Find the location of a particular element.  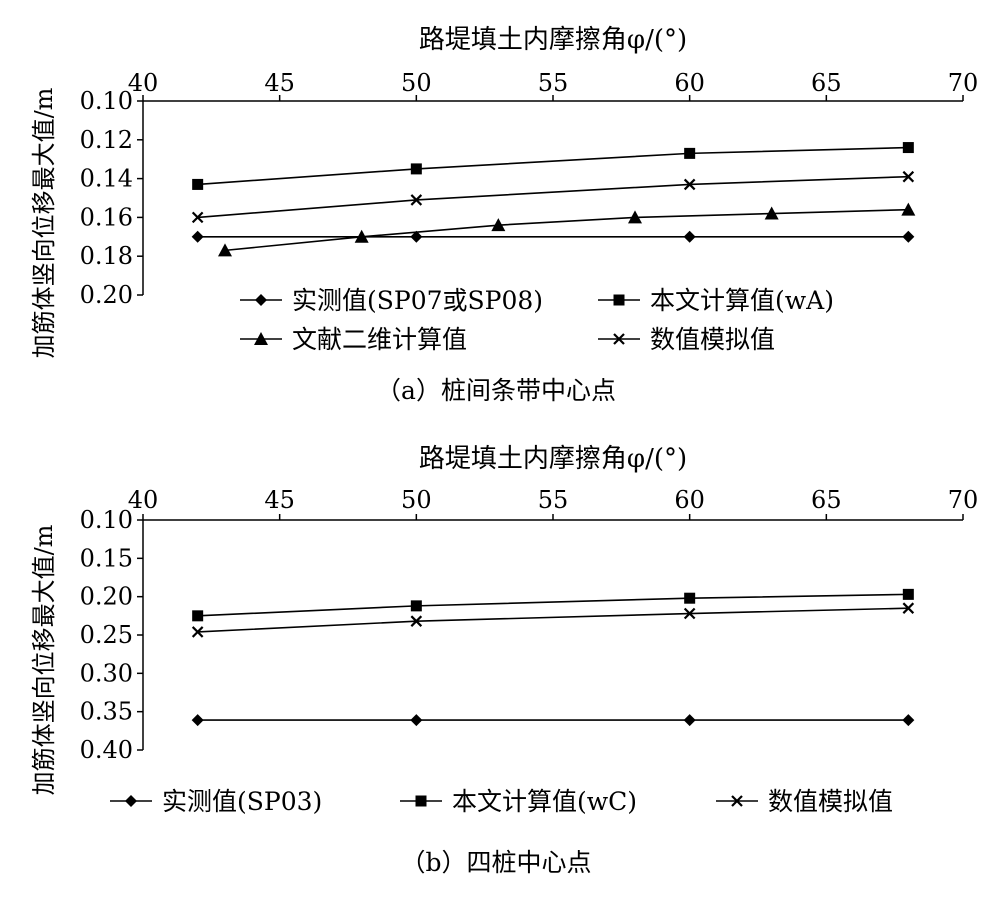

legend-entry: 实测值(SP03) is located at coordinates (216, 801).